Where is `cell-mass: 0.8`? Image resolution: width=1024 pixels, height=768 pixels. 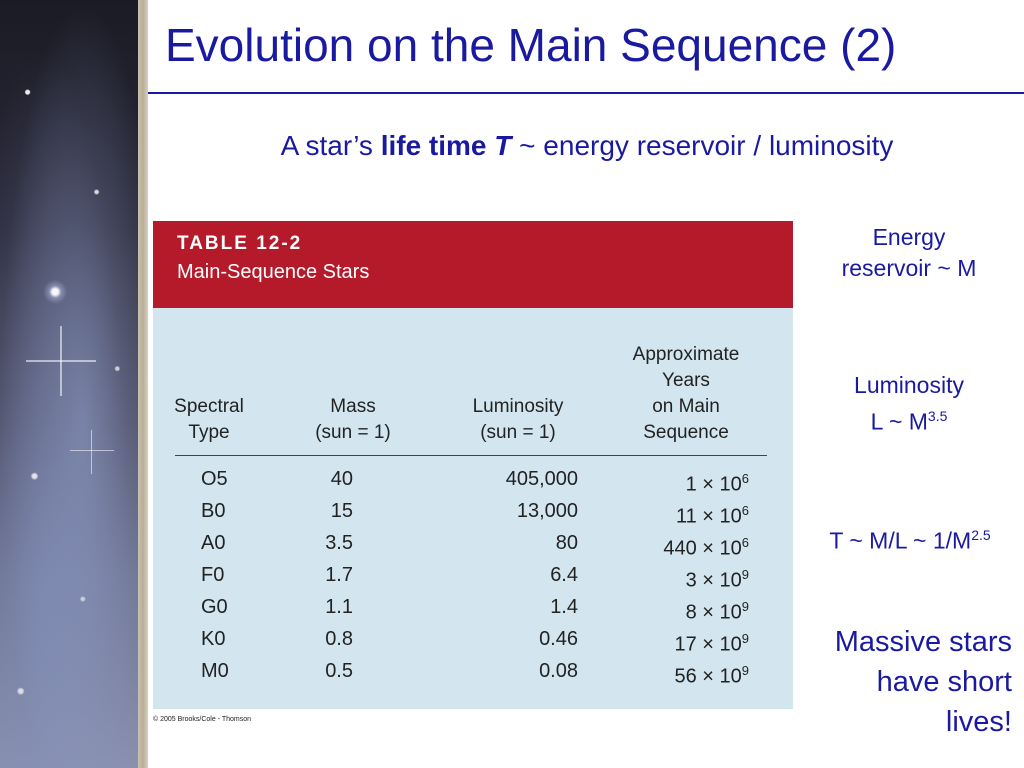 cell-mass: 0.8 is located at coordinates (339, 639).